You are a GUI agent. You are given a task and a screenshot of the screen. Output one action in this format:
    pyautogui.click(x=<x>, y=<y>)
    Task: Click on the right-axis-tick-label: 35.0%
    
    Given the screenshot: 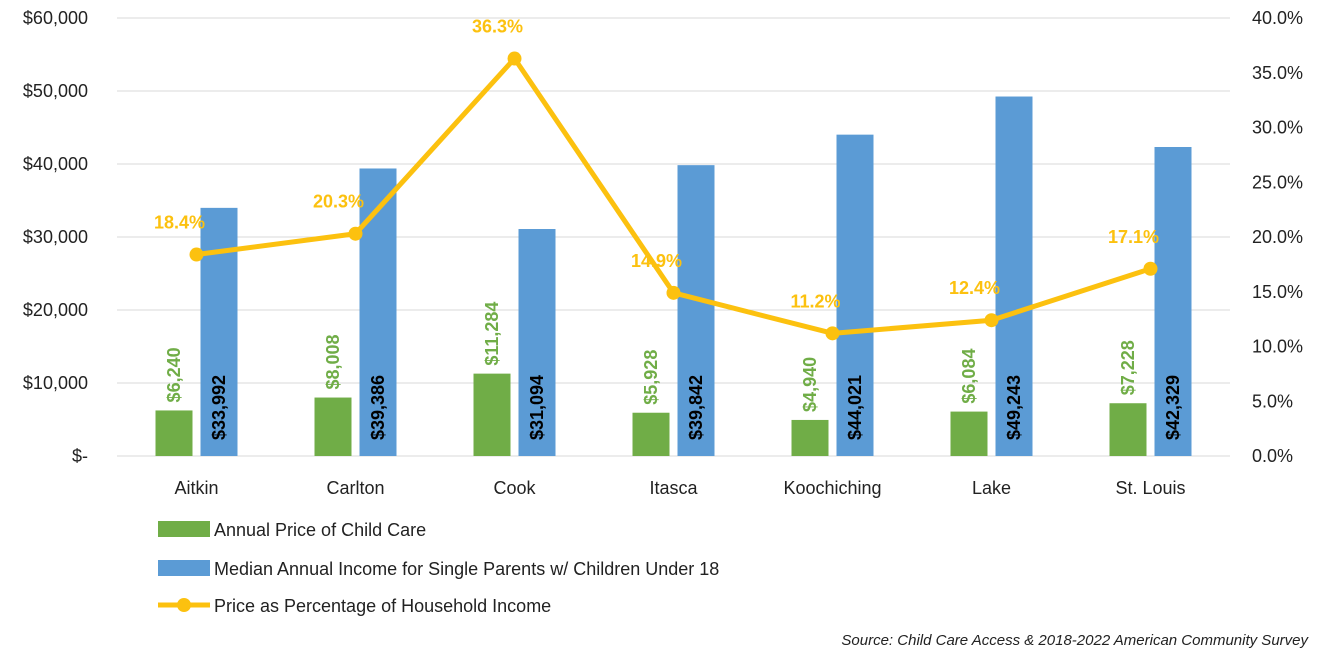 What is the action you would take?
    pyautogui.click(x=1277, y=73)
    